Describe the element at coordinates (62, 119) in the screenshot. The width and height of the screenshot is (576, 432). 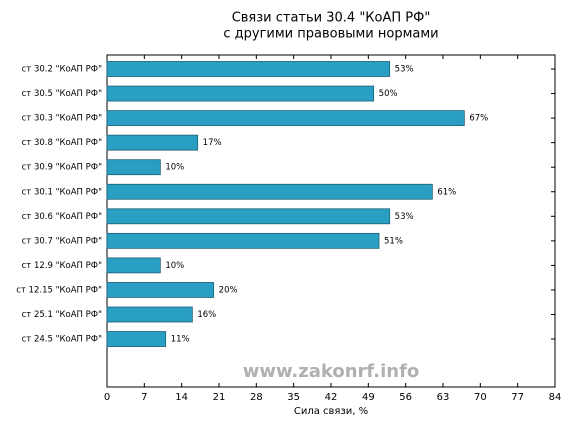
I see `y-tick-label: ст 30.3 "КоАП РФ"` at that location.